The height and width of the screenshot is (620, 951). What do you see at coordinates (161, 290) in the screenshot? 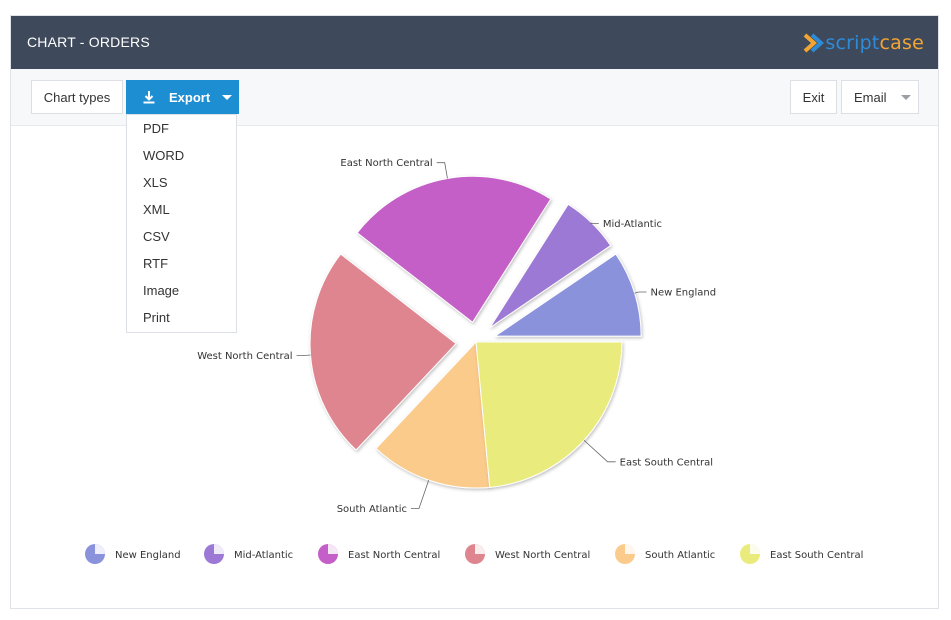
I see `export-menu-item-image: Image` at bounding box center [161, 290].